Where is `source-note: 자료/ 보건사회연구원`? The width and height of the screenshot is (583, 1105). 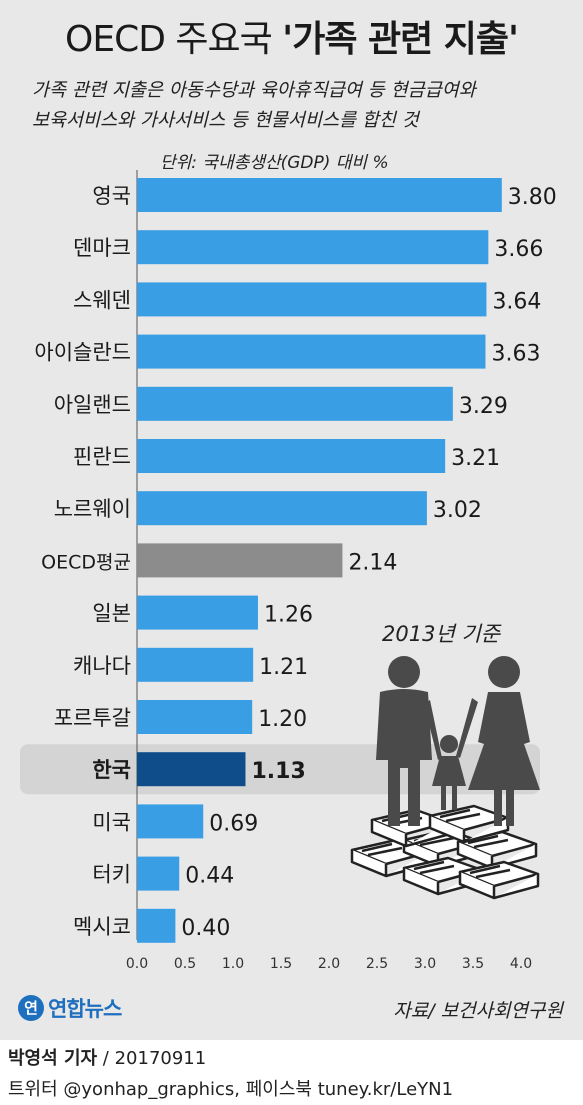
source-note: 자료/ 보건사회연구원 is located at coordinates (478, 1011).